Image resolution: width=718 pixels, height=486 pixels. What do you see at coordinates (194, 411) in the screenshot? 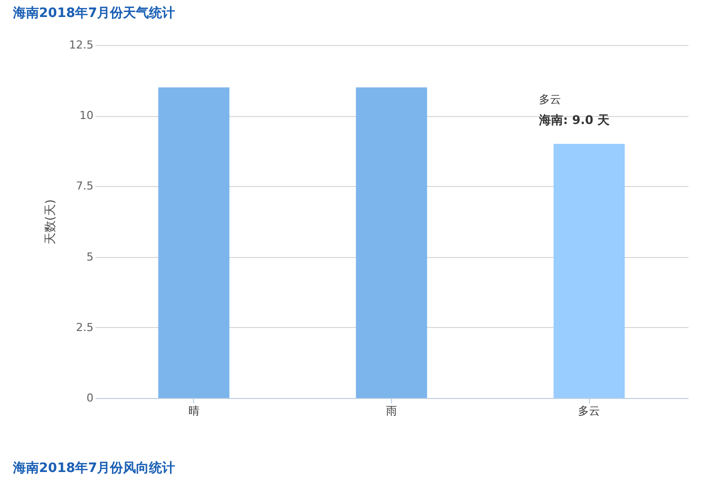
I see `x-tick-label: 晴` at bounding box center [194, 411].